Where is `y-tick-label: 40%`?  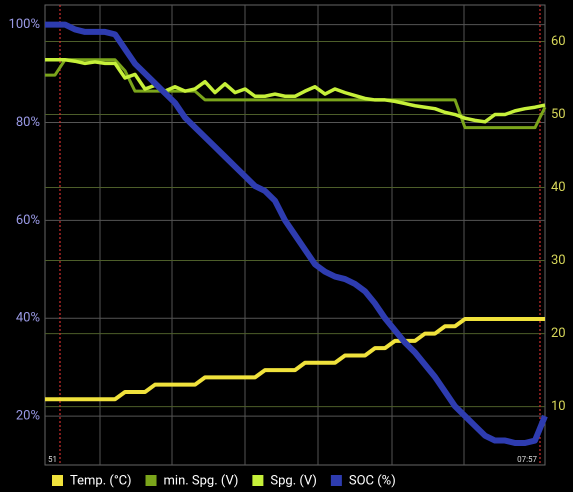
y-tick-label: 40% is located at coordinates (28, 318).